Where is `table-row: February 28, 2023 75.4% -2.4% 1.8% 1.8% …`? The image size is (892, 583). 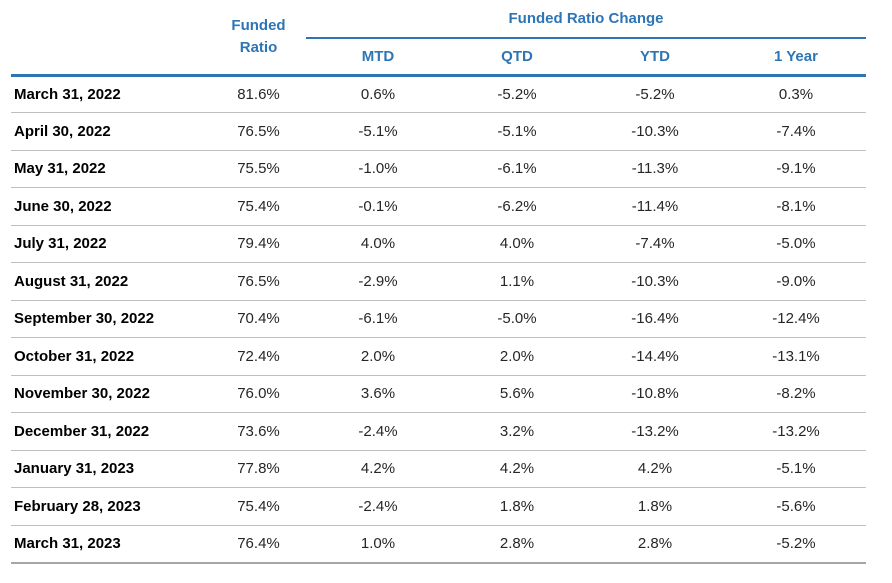 table-row: February 28, 2023 75.4% -2.4% 1.8% 1.8% … is located at coordinates (438, 506).